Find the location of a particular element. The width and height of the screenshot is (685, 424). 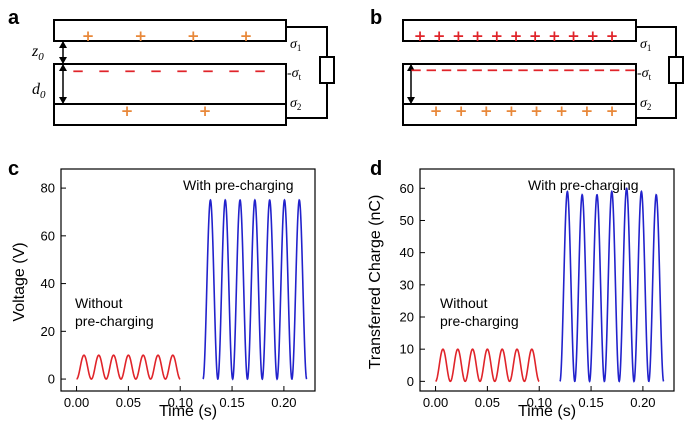

circuit-wire-bottom-b is located at coordinates (656, 101).